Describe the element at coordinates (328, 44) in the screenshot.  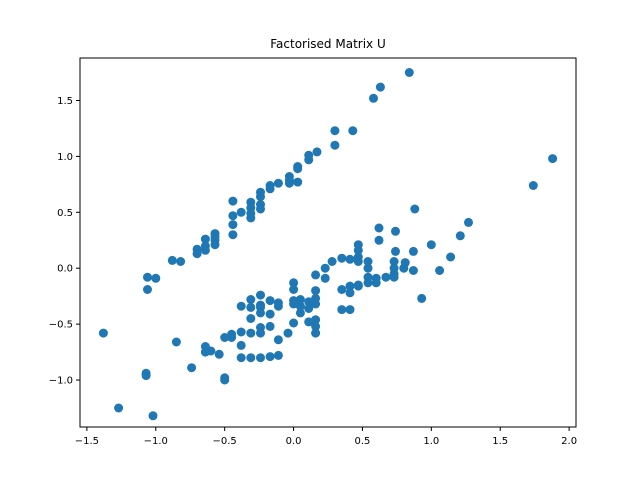
I see `chart-title: Factorised Matrix U` at that location.